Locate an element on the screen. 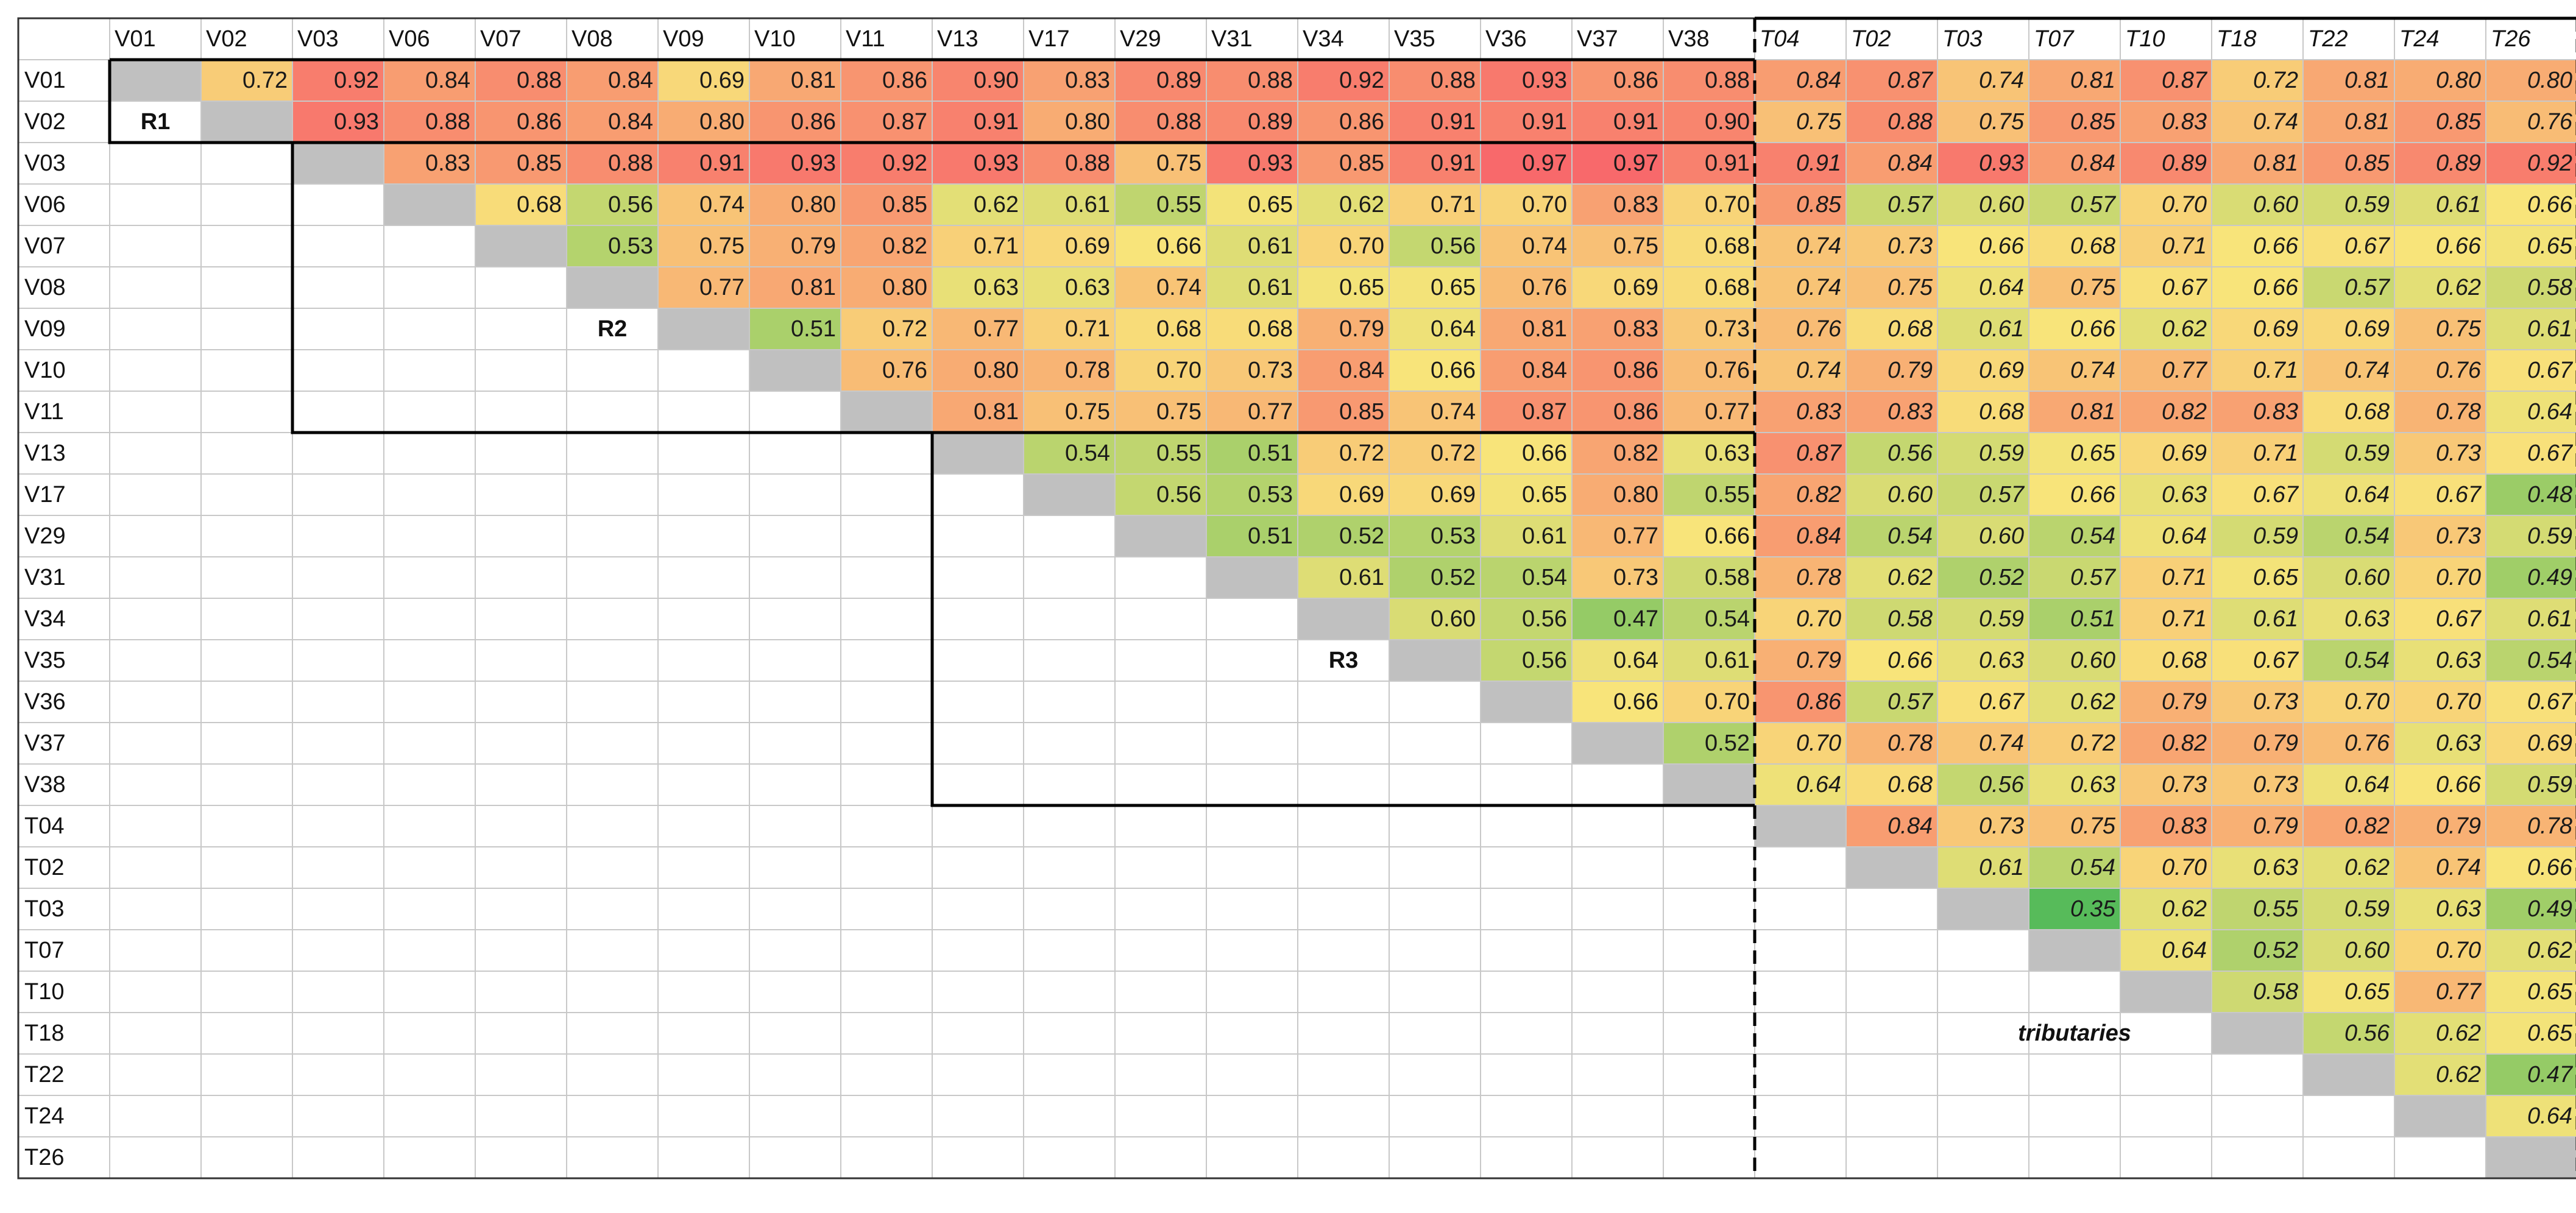 The width and height of the screenshot is (2576, 1213). cell-value: 0.55 is located at coordinates (1178, 453).